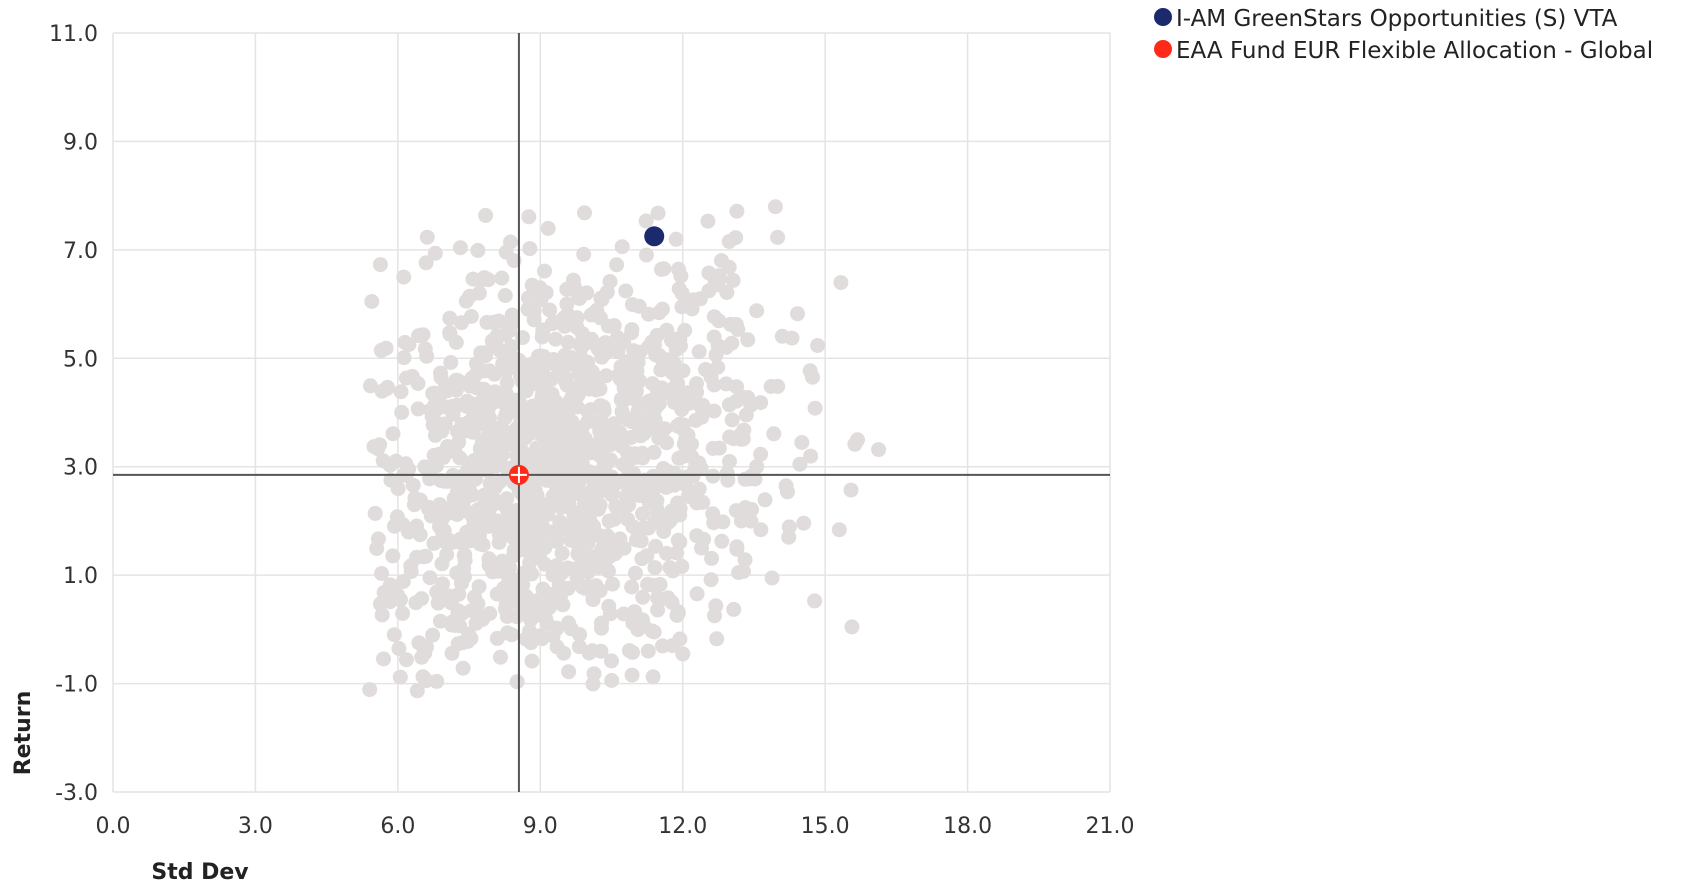  Describe the element at coordinates (80, 359) in the screenshot. I see `y-tick-label: 5.0` at that location.